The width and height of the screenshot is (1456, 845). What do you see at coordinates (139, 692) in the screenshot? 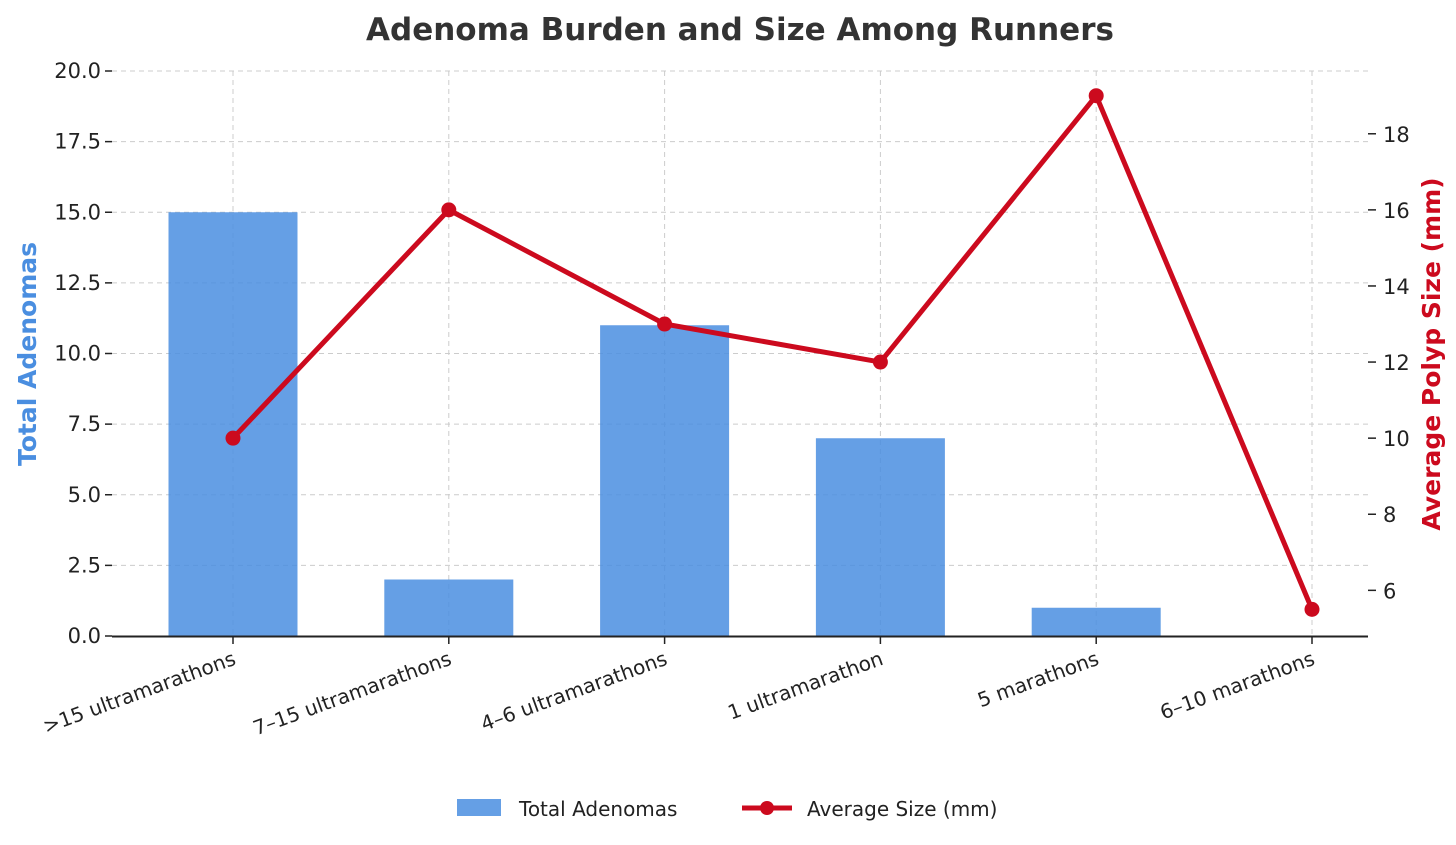
I see `x-tick-label: >15 ultramarathons` at bounding box center [139, 692].